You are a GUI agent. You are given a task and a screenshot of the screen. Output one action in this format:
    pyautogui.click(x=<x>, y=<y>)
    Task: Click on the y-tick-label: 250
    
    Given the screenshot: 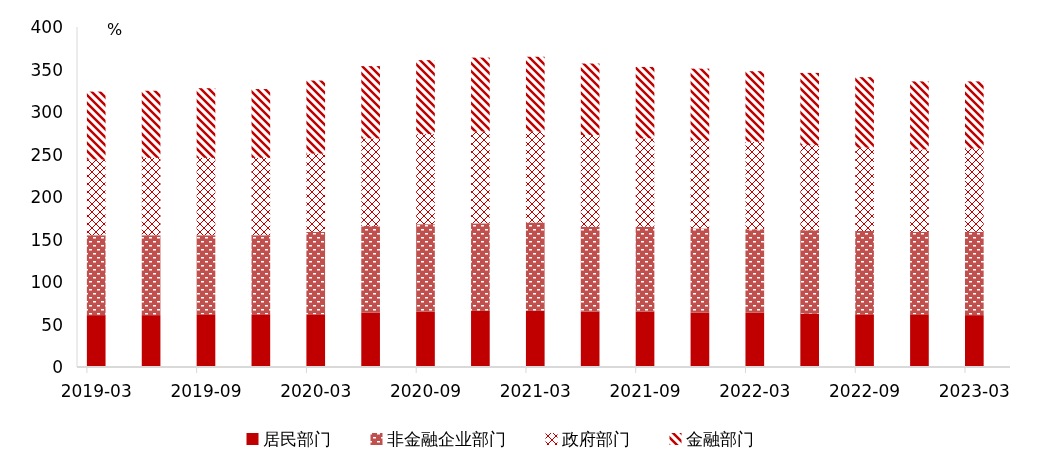 What is the action you would take?
    pyautogui.click(x=46, y=154)
    